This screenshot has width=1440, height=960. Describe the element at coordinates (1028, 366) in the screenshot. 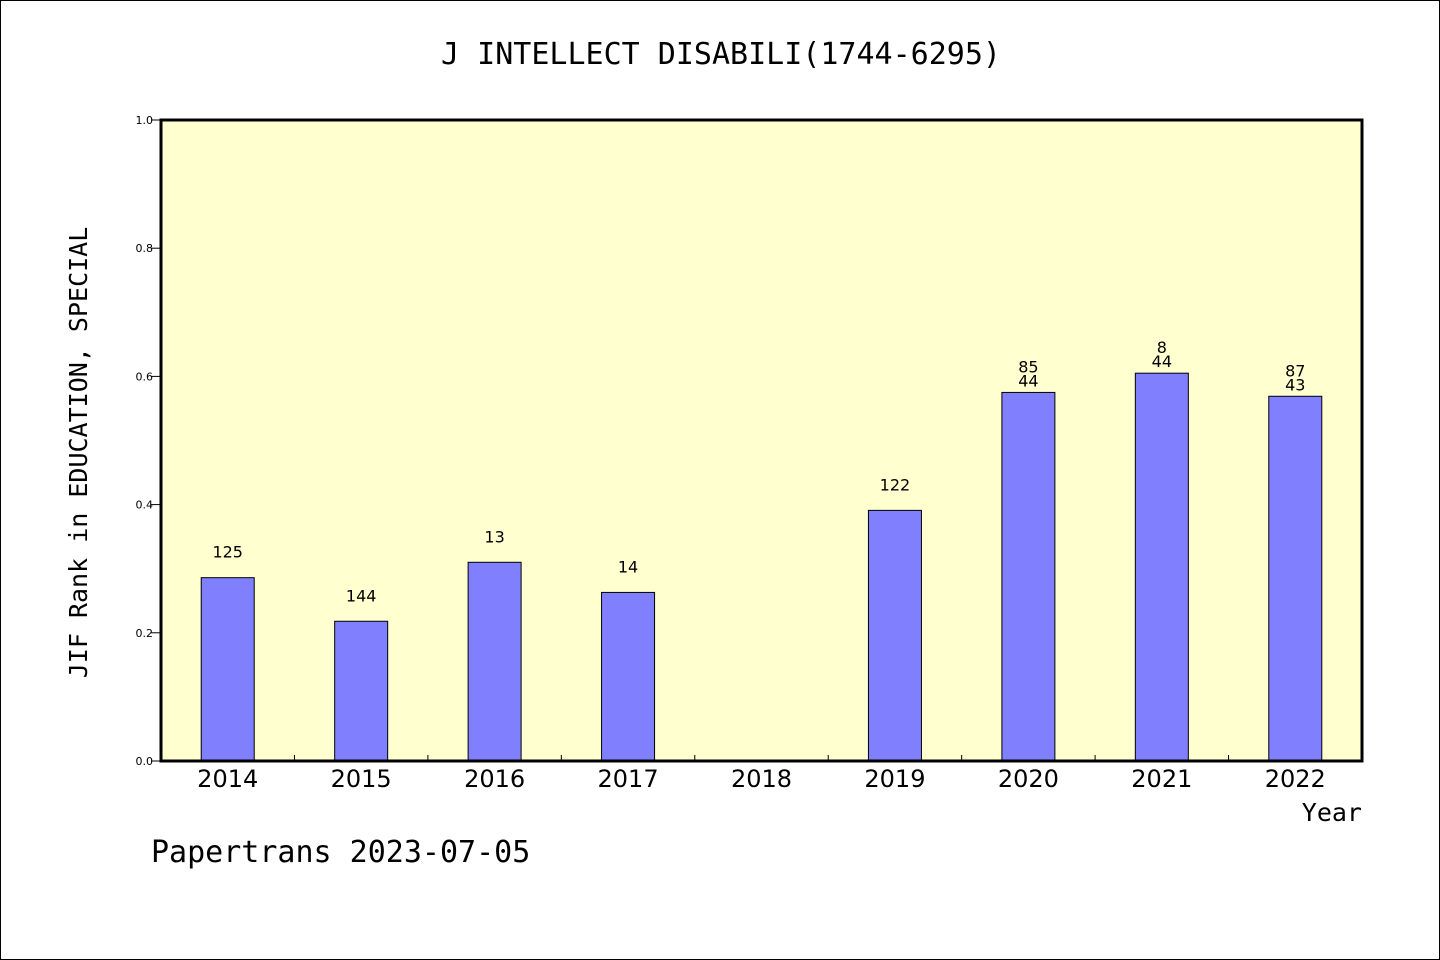

I see `data-label: 85` at that location.